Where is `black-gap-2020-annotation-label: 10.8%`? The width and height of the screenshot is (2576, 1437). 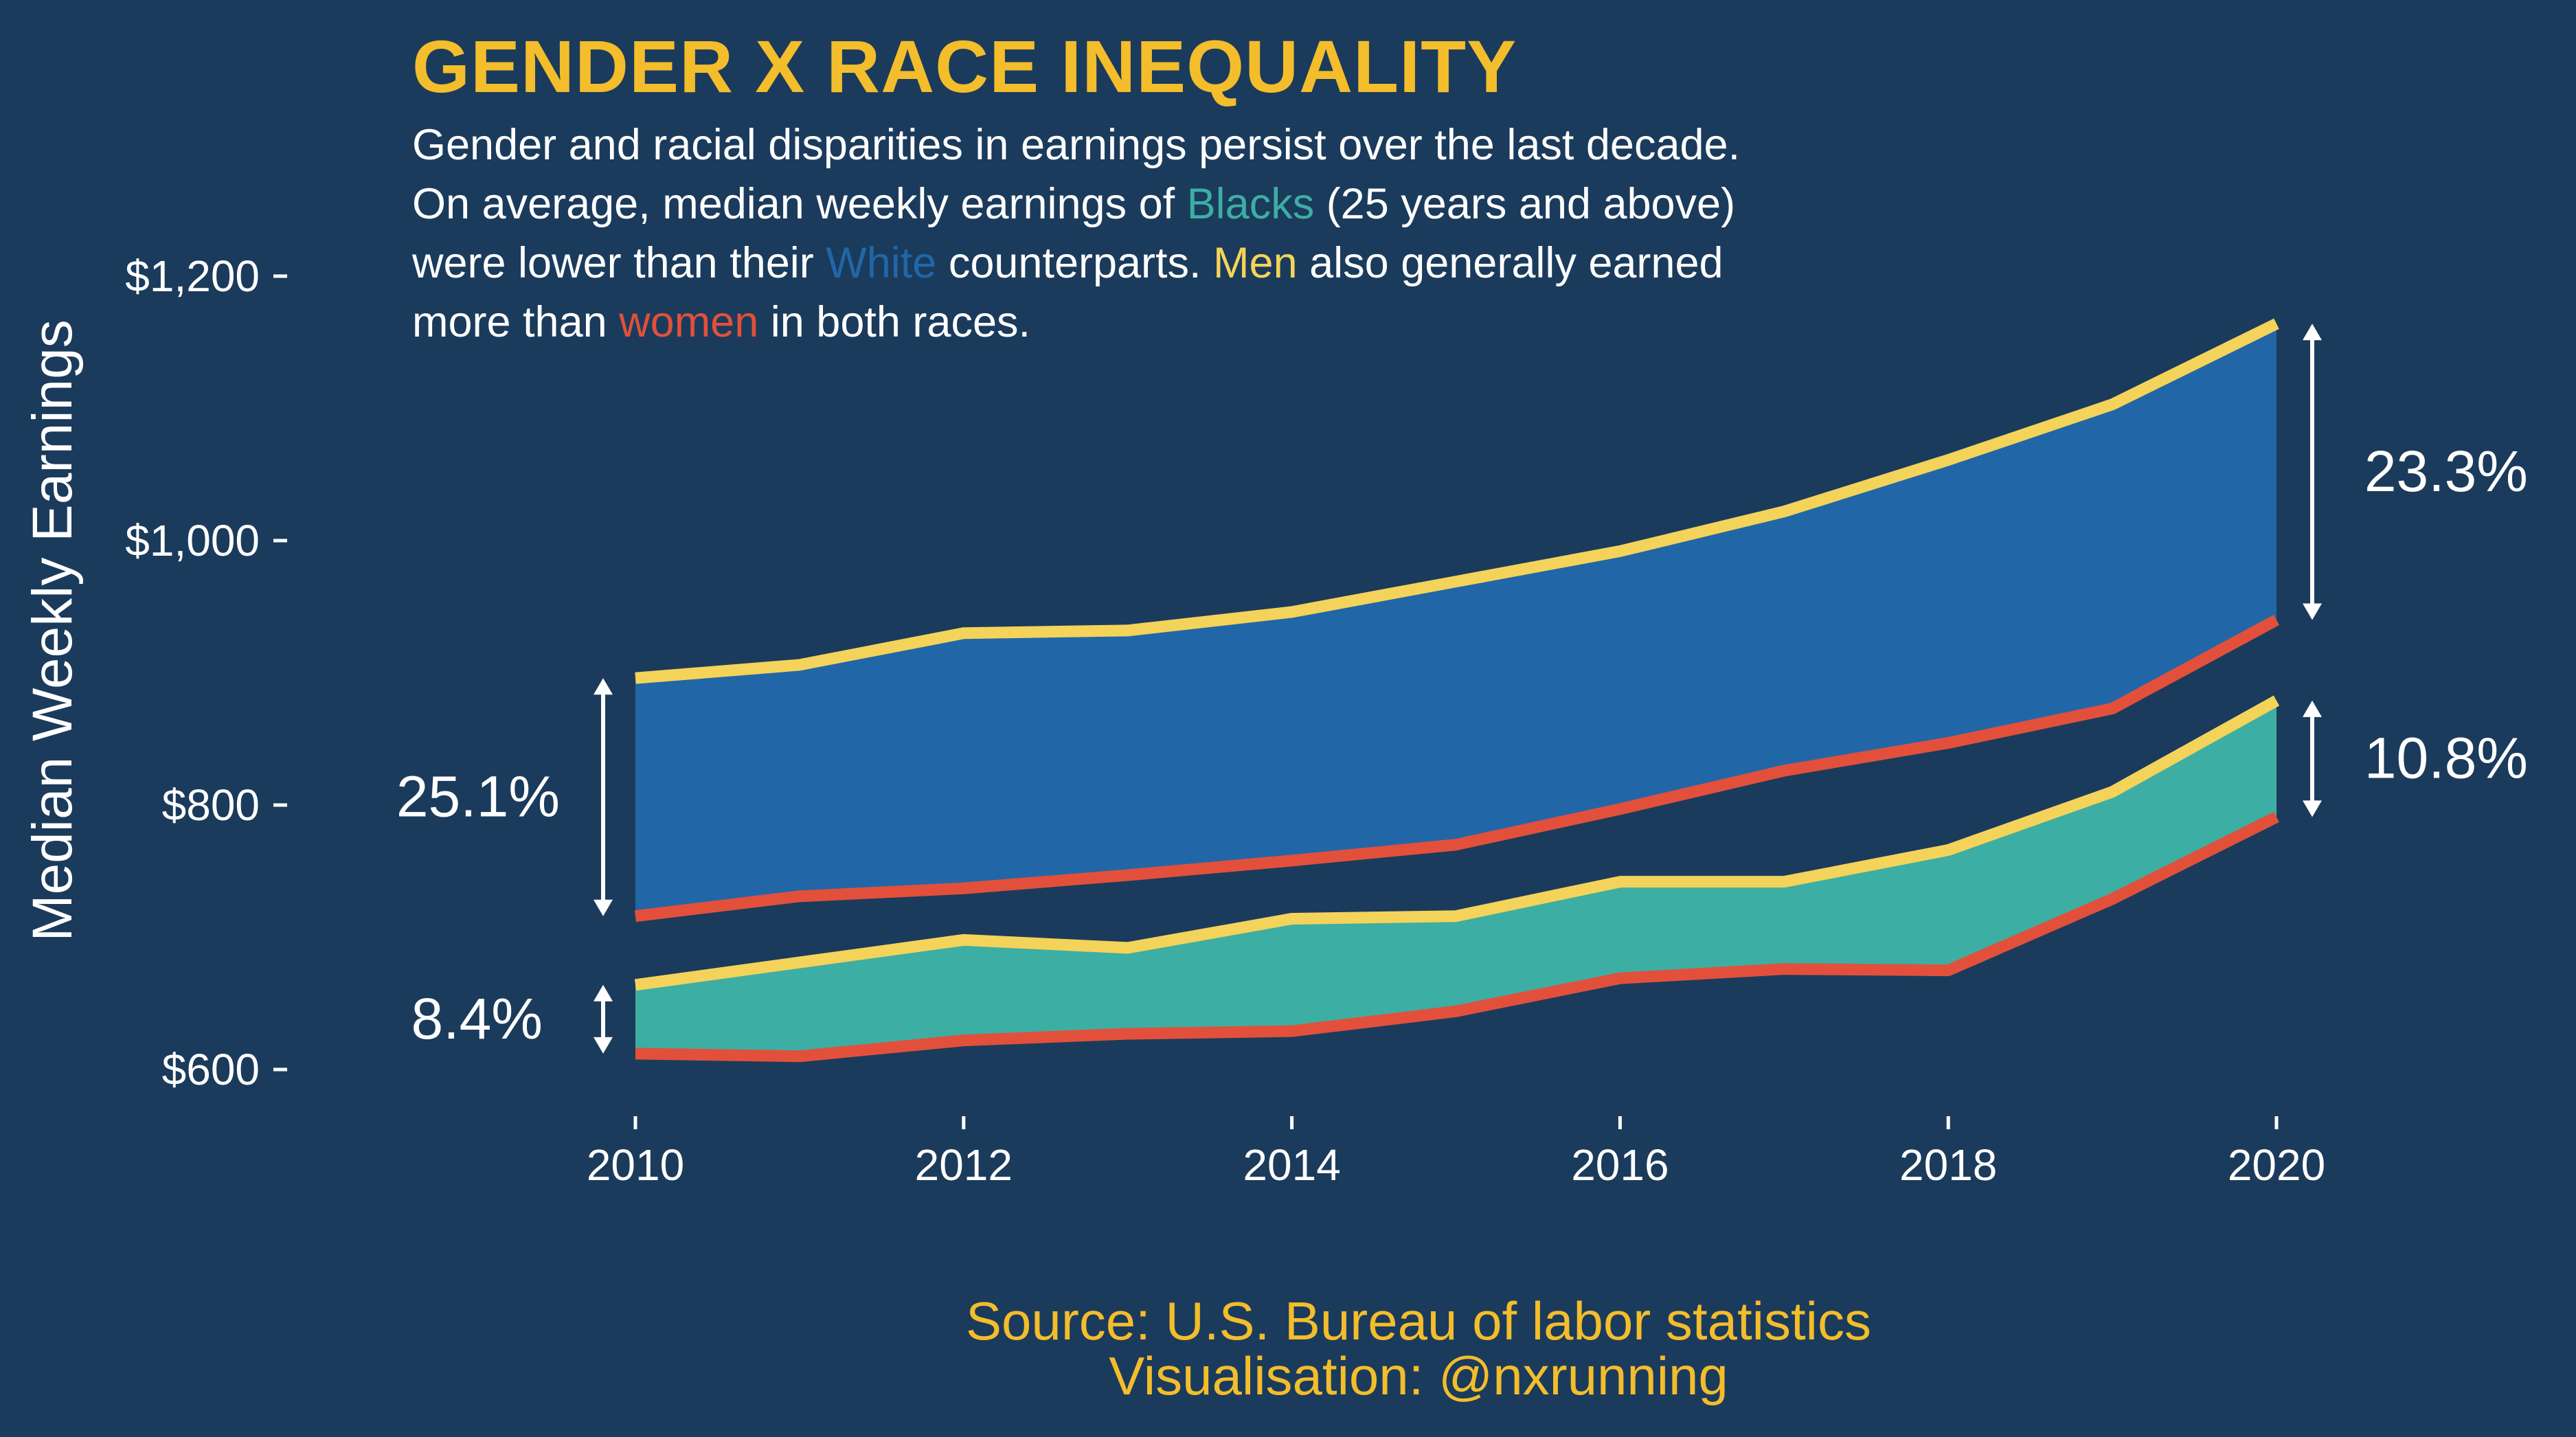
black-gap-2020-annotation-label: 10.8% is located at coordinates (2446, 758).